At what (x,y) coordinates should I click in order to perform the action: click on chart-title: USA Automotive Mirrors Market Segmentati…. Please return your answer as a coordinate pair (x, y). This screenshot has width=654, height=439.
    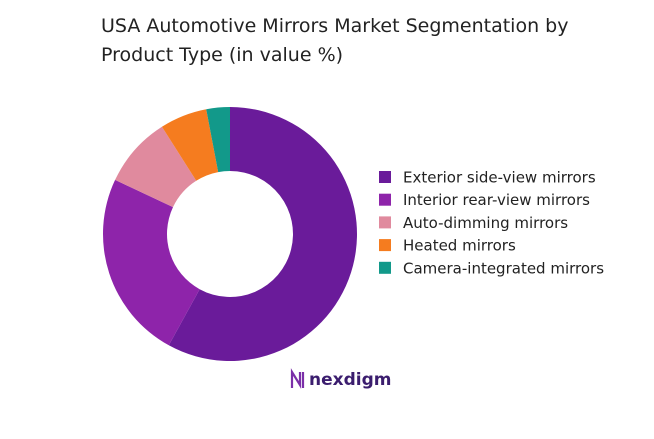
    Looking at the image, I should click on (335, 40).